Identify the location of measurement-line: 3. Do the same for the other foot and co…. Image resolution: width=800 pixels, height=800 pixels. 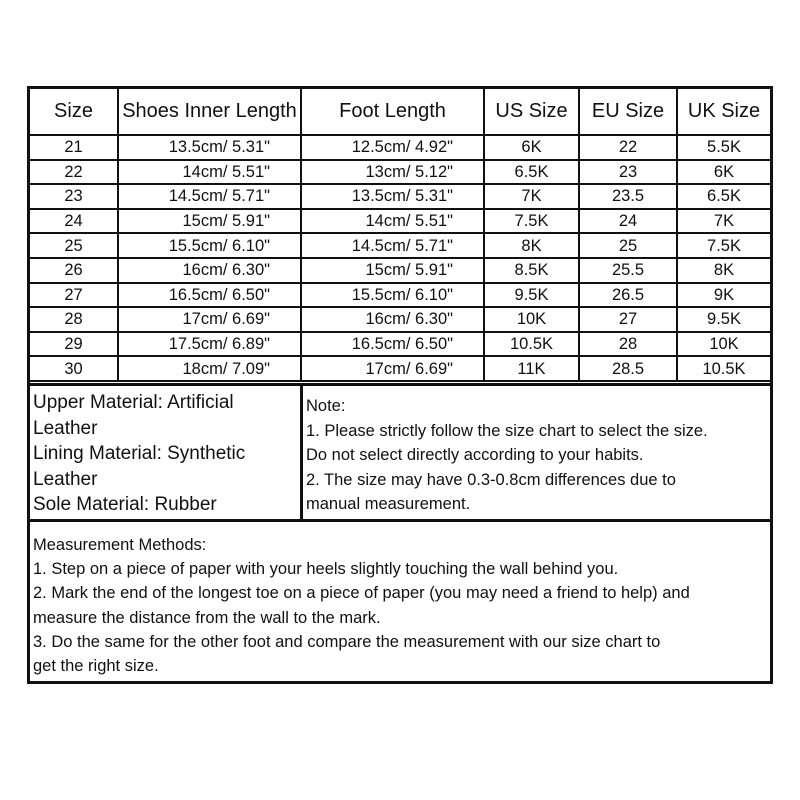
(347, 641).